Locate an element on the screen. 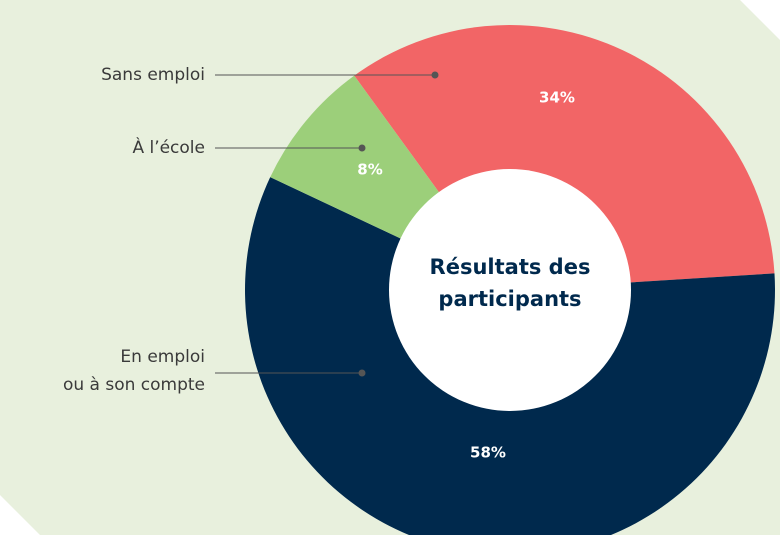 The height and width of the screenshot is (535, 780). category-label: ou à son compte is located at coordinates (134, 385).